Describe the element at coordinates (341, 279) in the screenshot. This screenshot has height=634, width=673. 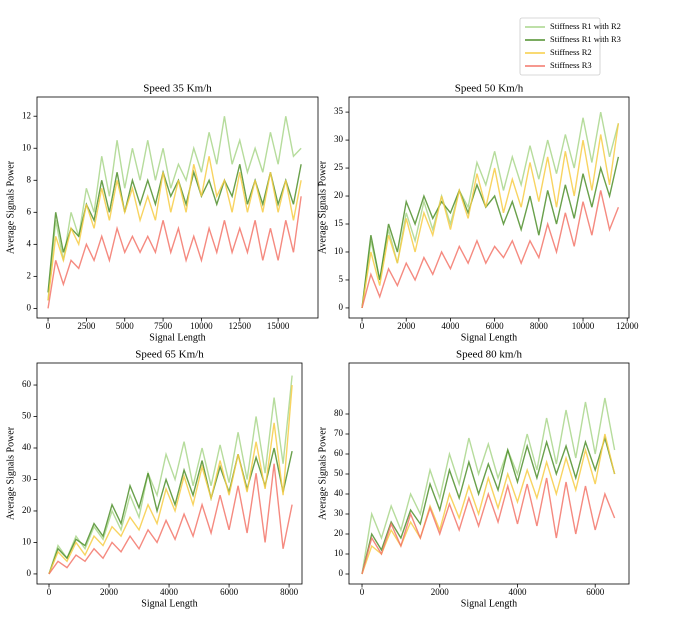
I see `y-tick-label: 5` at that location.